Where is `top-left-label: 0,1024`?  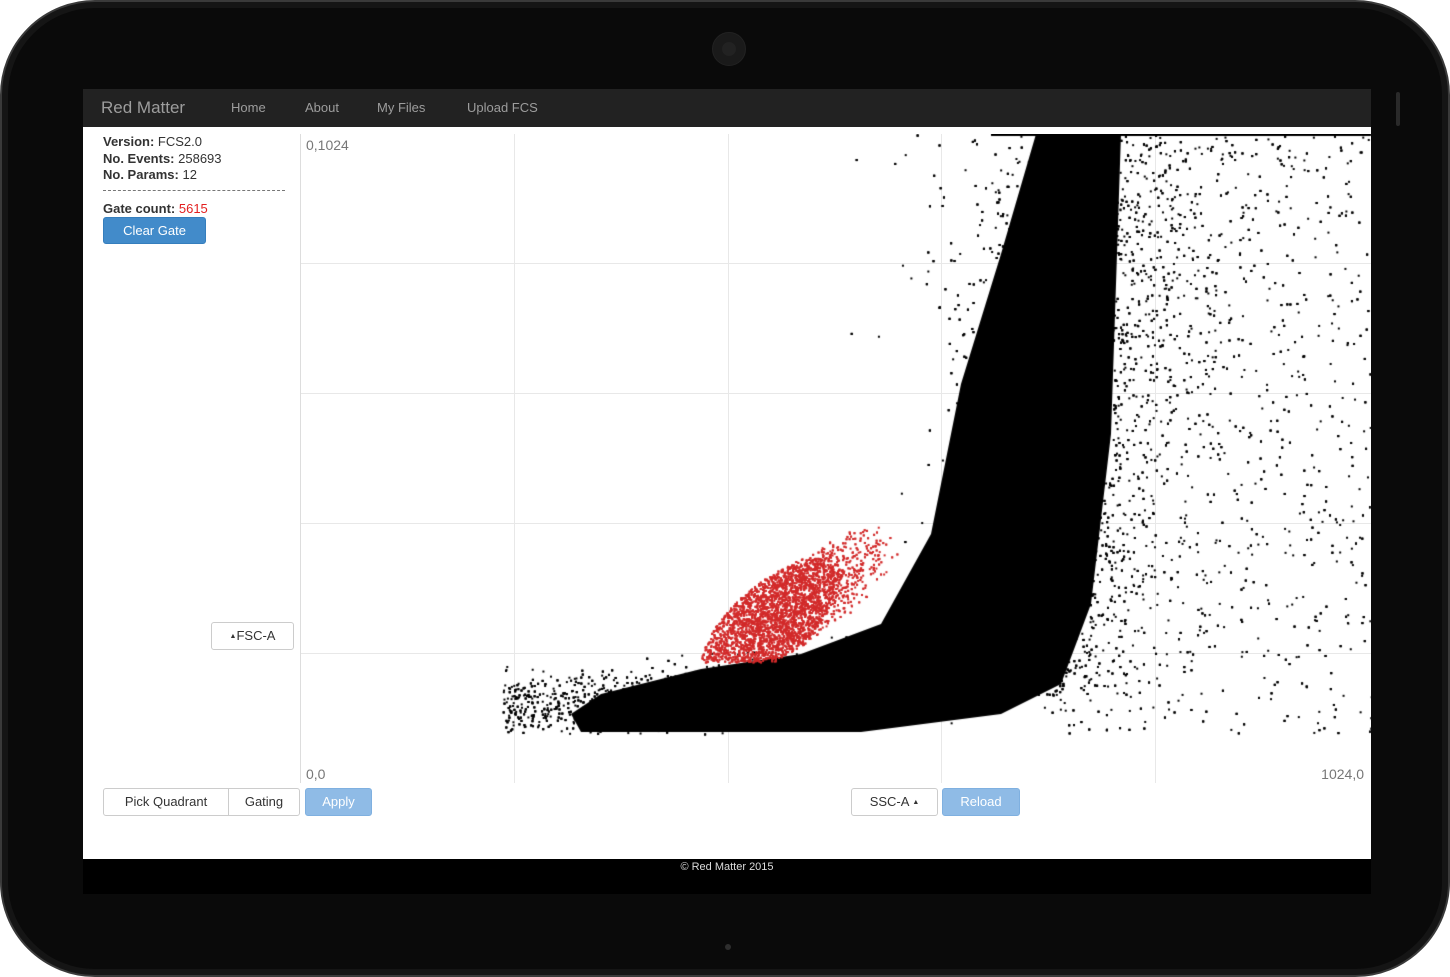
top-left-label: 0,1024 is located at coordinates (327, 145).